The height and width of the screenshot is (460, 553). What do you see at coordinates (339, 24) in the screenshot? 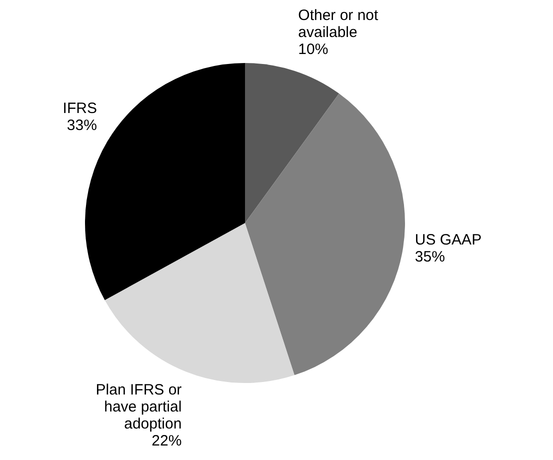
I see `slice-label: Other or not available` at bounding box center [339, 24].